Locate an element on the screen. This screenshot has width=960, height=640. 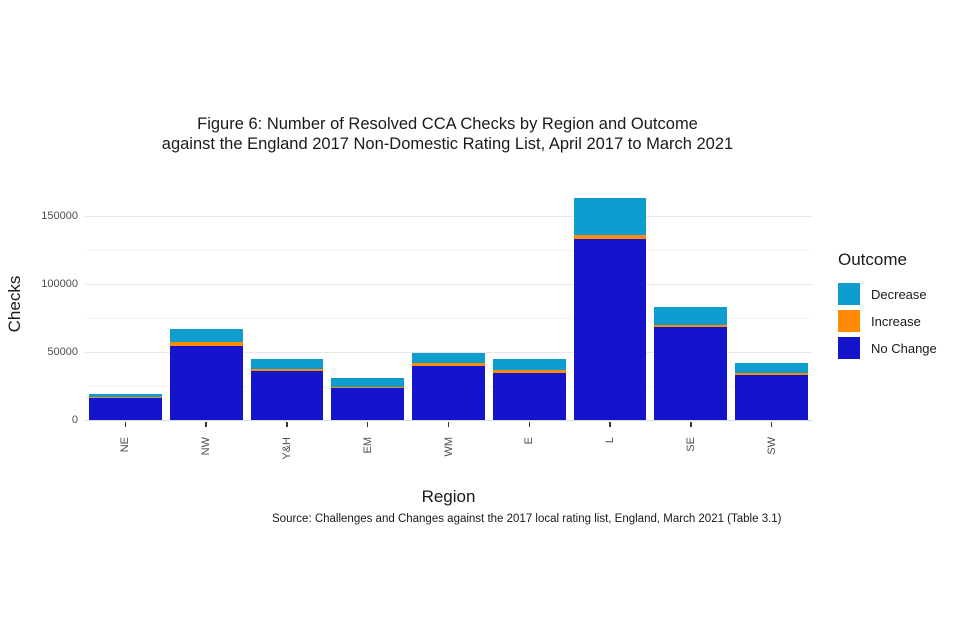
bar-se-decrease is located at coordinates (691, 315).